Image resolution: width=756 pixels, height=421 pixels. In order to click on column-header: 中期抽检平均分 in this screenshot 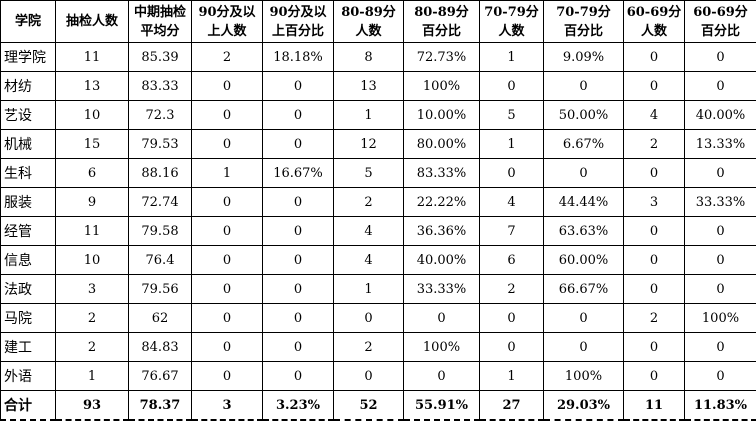, I will do `click(160, 22)`.